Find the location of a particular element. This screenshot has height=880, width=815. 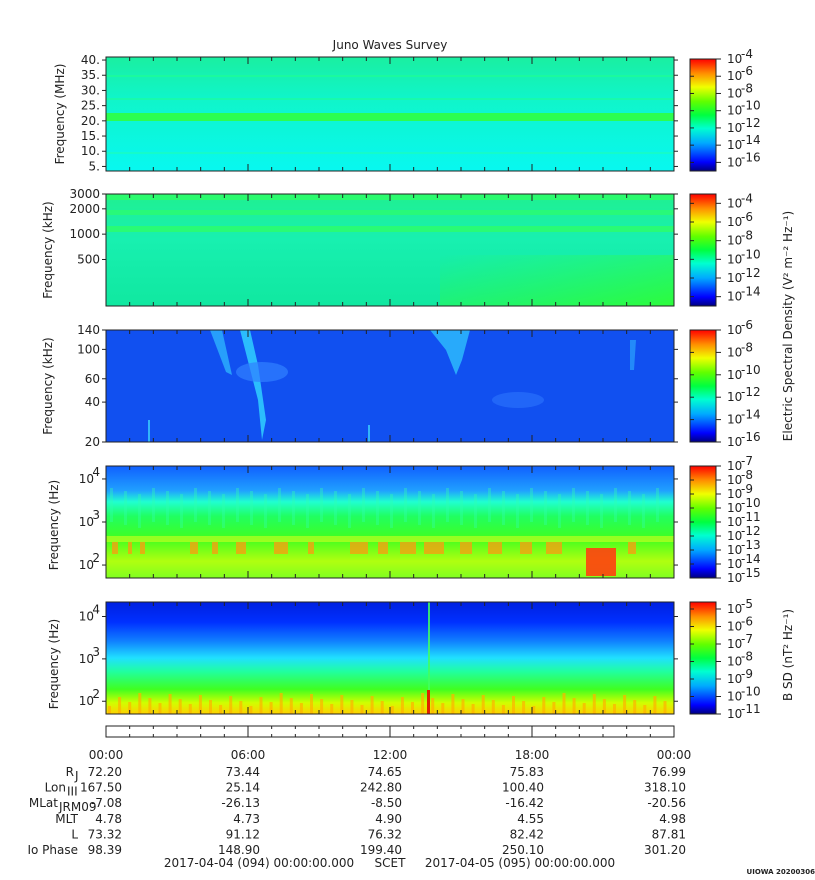

ephemeris-value: 98.39 is located at coordinates (105, 850).